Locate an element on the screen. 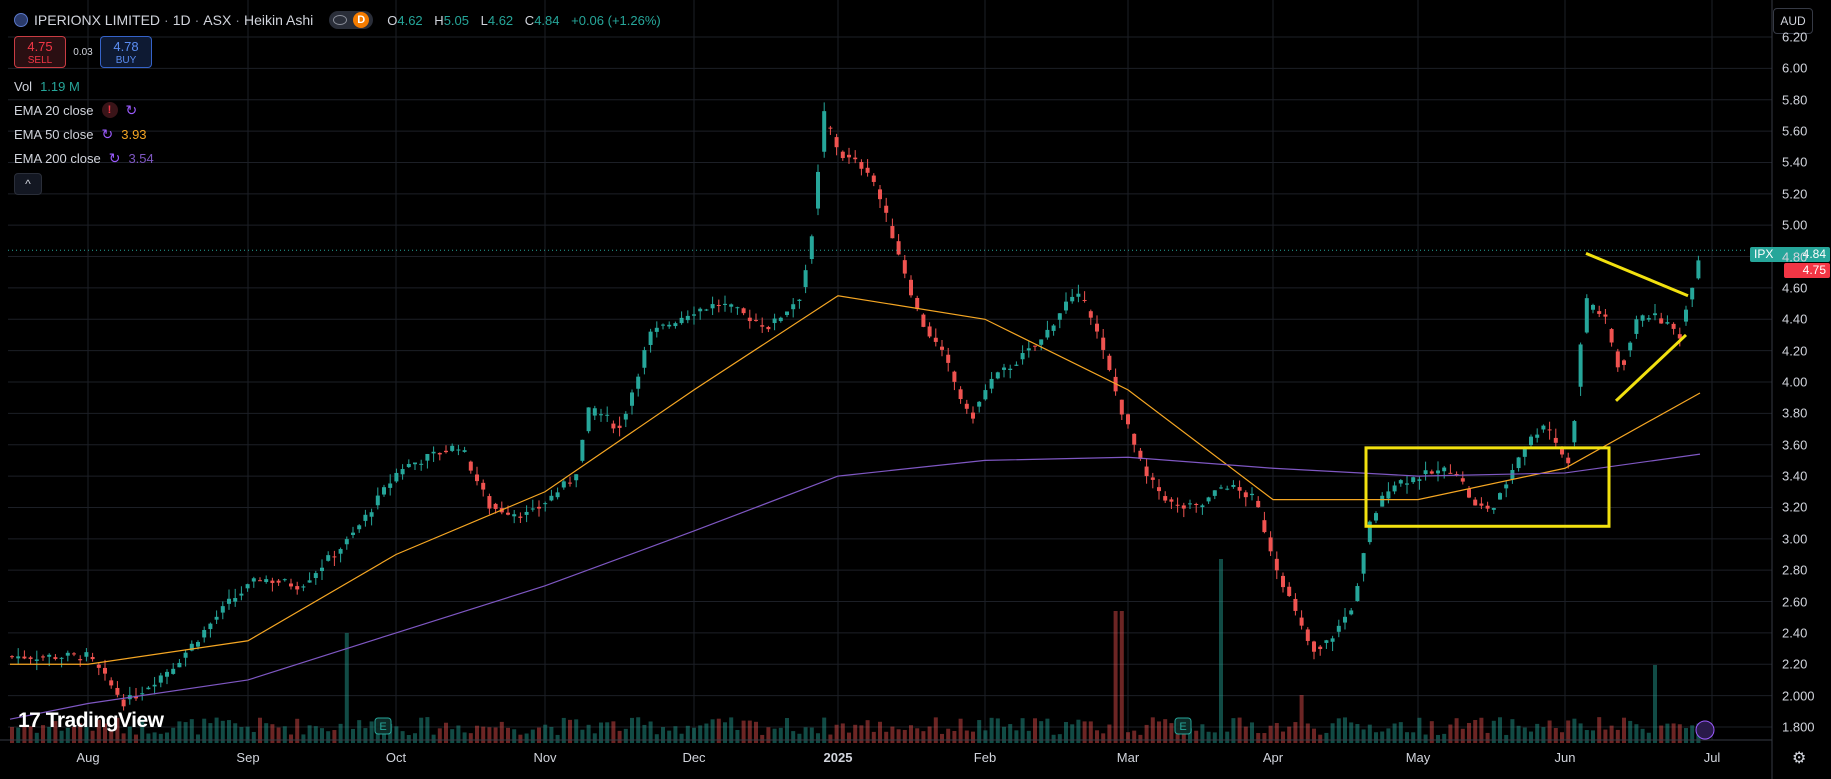  close-value: 4.84 is located at coordinates (547, 20).